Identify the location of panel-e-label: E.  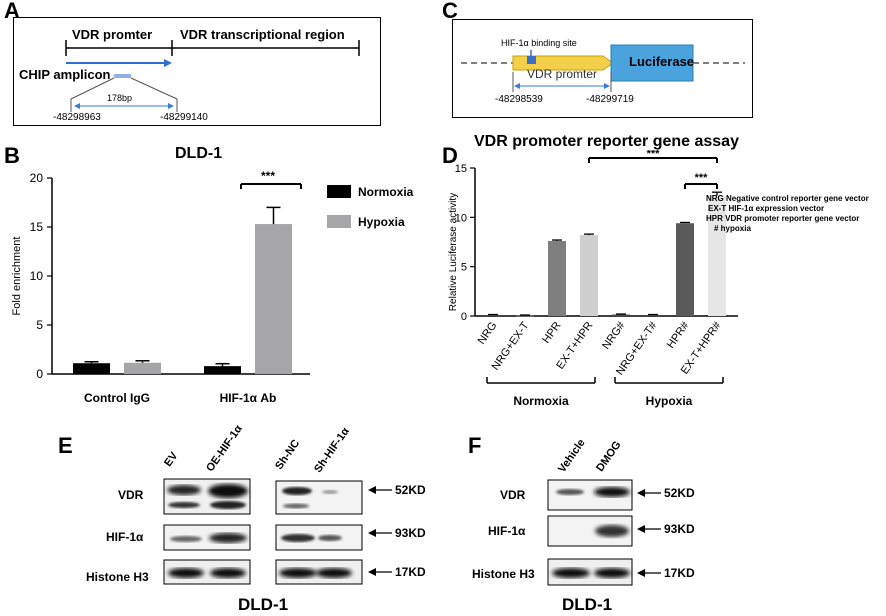
(65, 445).